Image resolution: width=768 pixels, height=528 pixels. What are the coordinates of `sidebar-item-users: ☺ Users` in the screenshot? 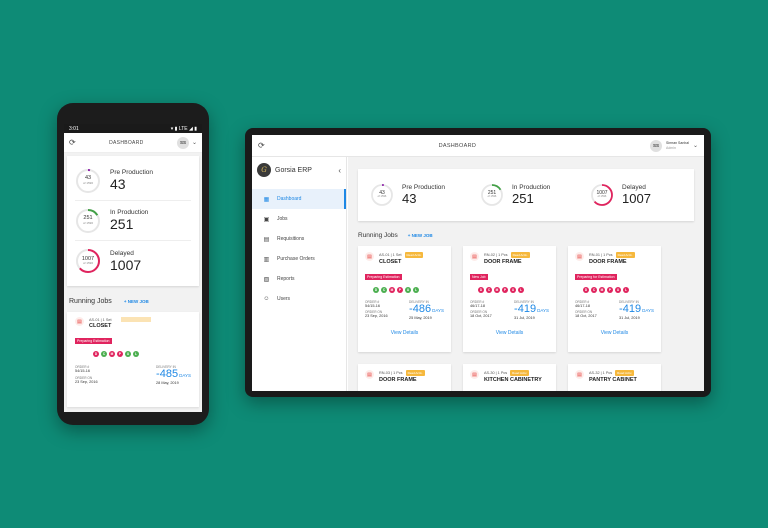 It's located at (299, 299).